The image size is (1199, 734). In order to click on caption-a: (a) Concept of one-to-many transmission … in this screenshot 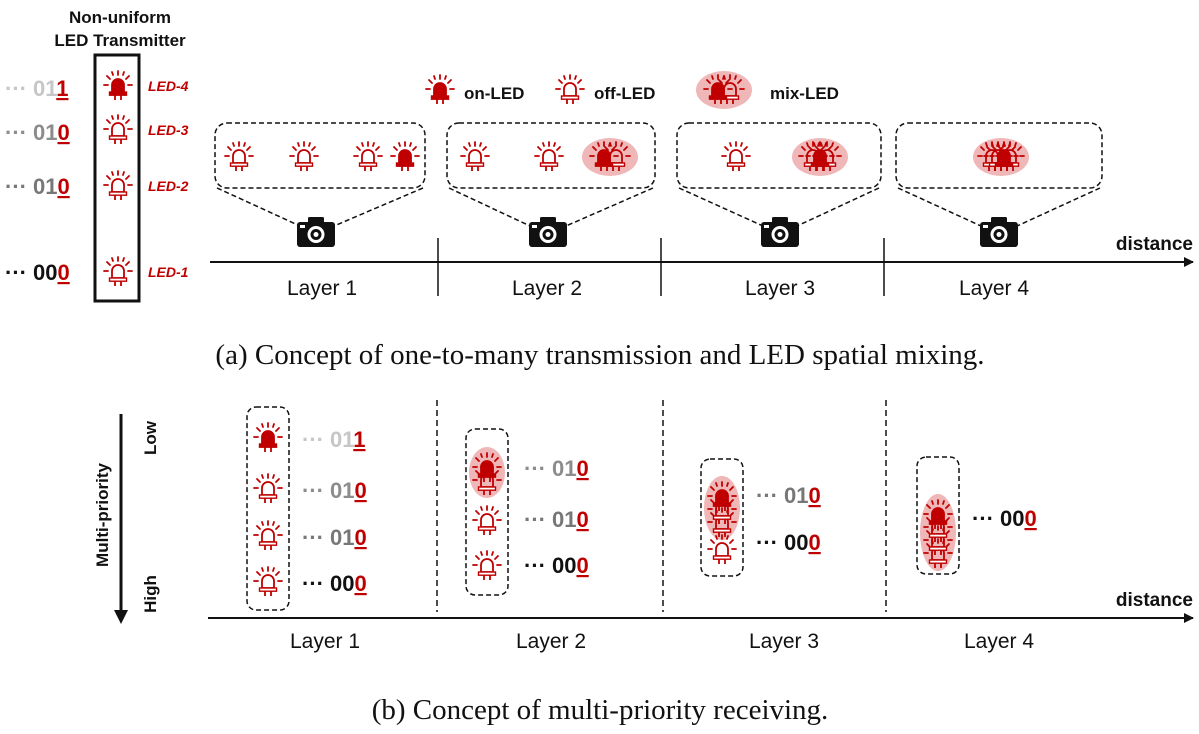, I will do `click(599, 355)`.